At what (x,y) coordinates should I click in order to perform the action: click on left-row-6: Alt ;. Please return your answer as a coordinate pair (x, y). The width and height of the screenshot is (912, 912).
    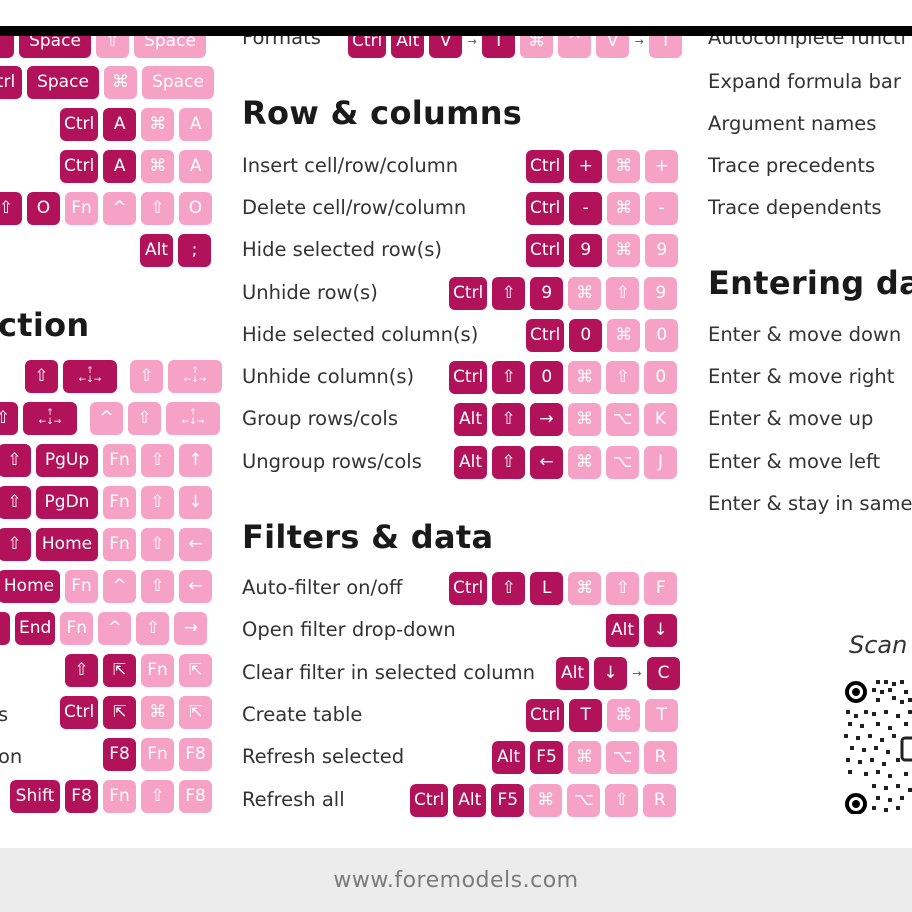
    Looking at the image, I should click on (175, 250).